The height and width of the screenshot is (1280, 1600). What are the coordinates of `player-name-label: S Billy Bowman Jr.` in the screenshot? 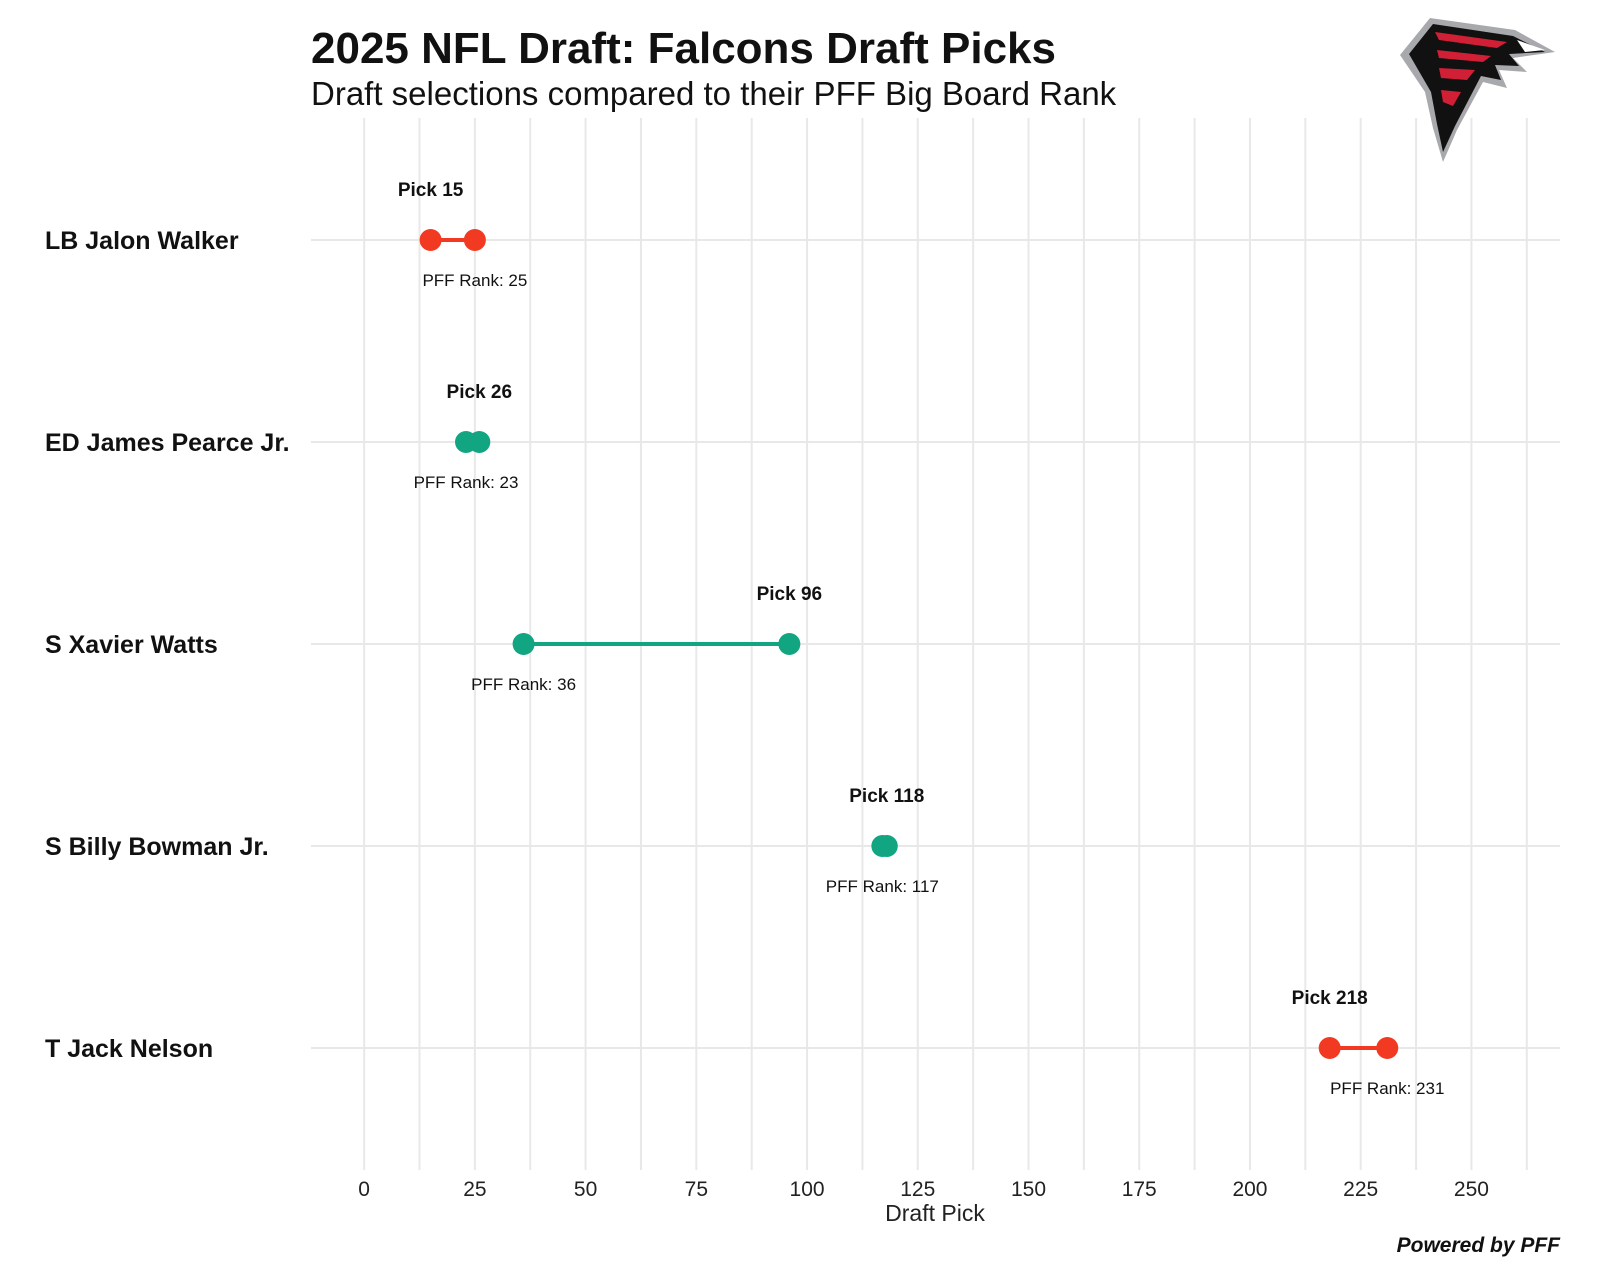 It's located at (157, 847).